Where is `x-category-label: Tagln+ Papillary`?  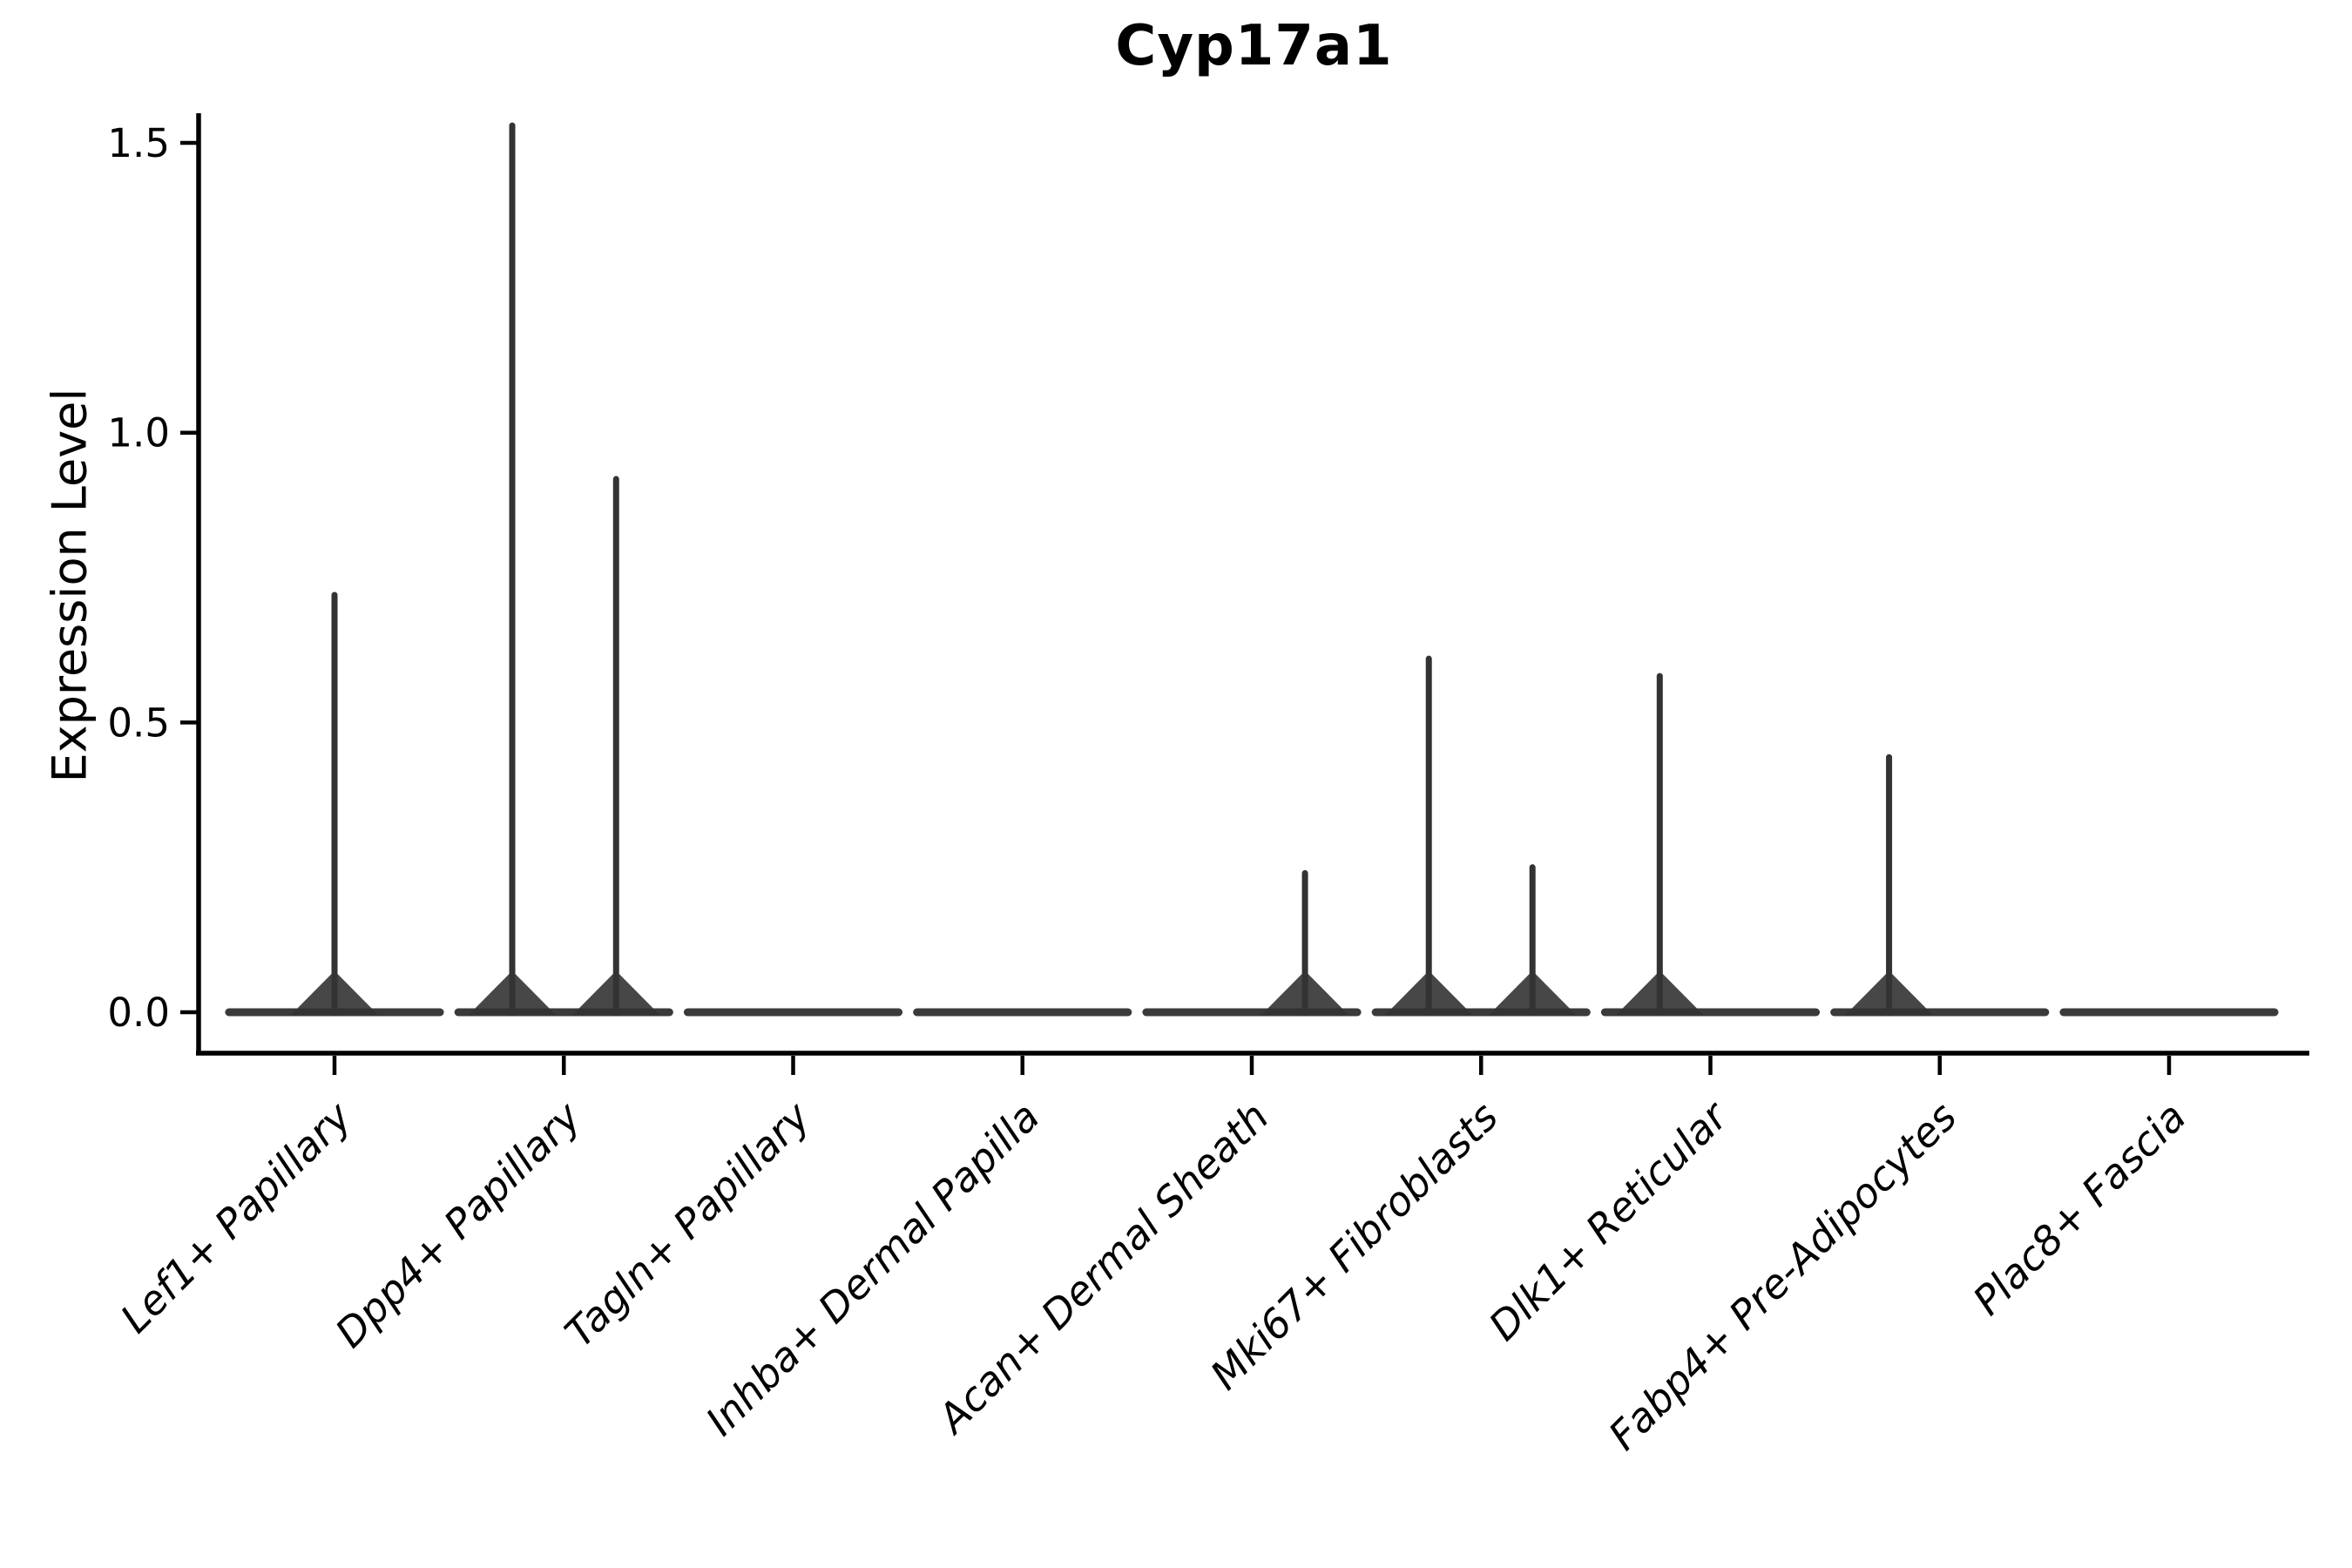 x-category-label: Tagln+ Papillary is located at coordinates (688, 1224).